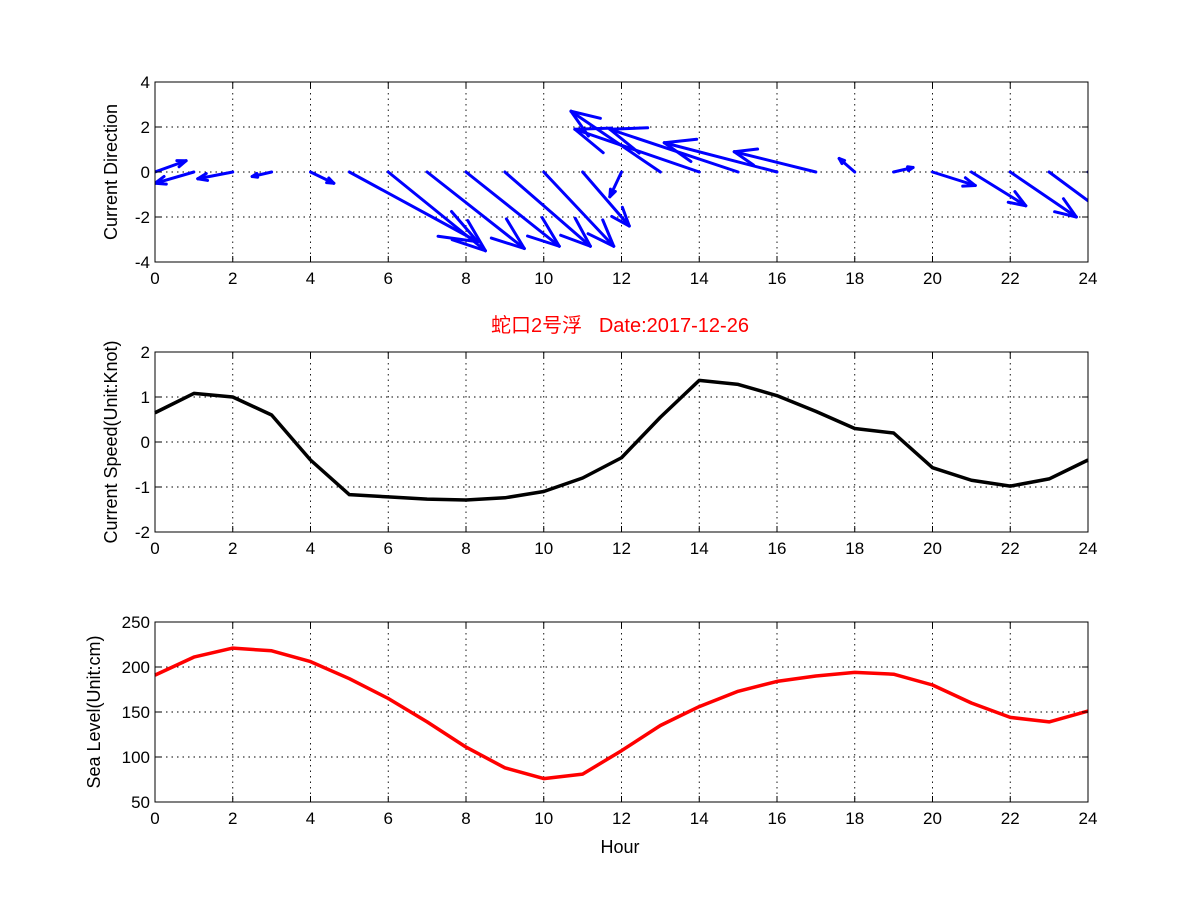 The image size is (1201, 901). What do you see at coordinates (142, 487) in the screenshot?
I see `speed-ytick-label: -1` at bounding box center [142, 487].